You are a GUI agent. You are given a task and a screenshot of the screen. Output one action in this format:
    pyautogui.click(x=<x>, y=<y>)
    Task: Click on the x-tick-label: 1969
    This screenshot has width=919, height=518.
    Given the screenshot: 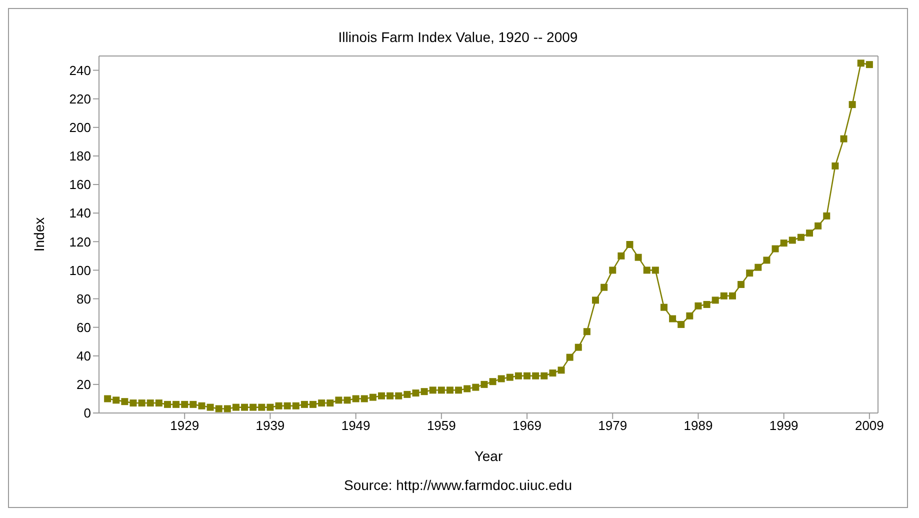 What is the action you would take?
    pyautogui.click(x=527, y=426)
    